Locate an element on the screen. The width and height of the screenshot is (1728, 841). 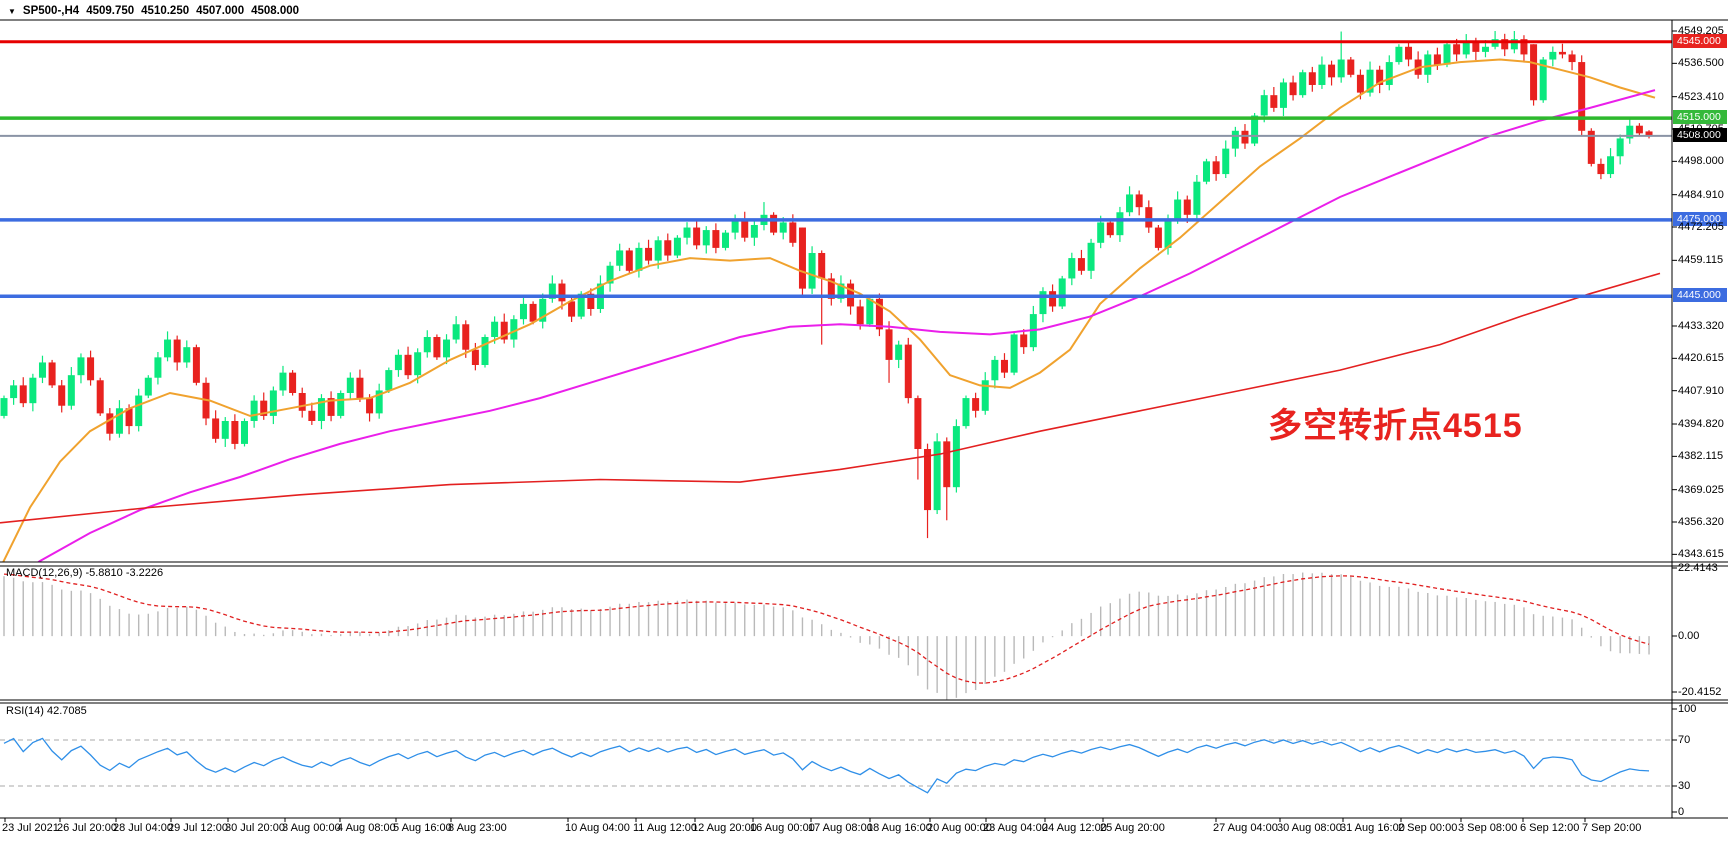
symbol-dropdown-icon: ▼ is located at coordinates (12, 11).